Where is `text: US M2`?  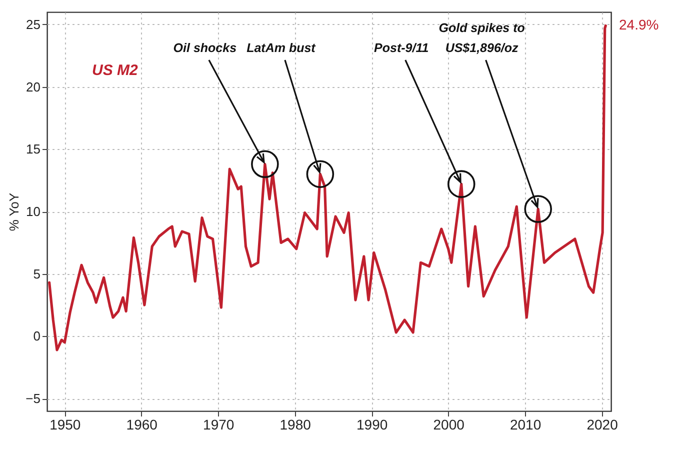
text: US M2 is located at coordinates (115, 70).